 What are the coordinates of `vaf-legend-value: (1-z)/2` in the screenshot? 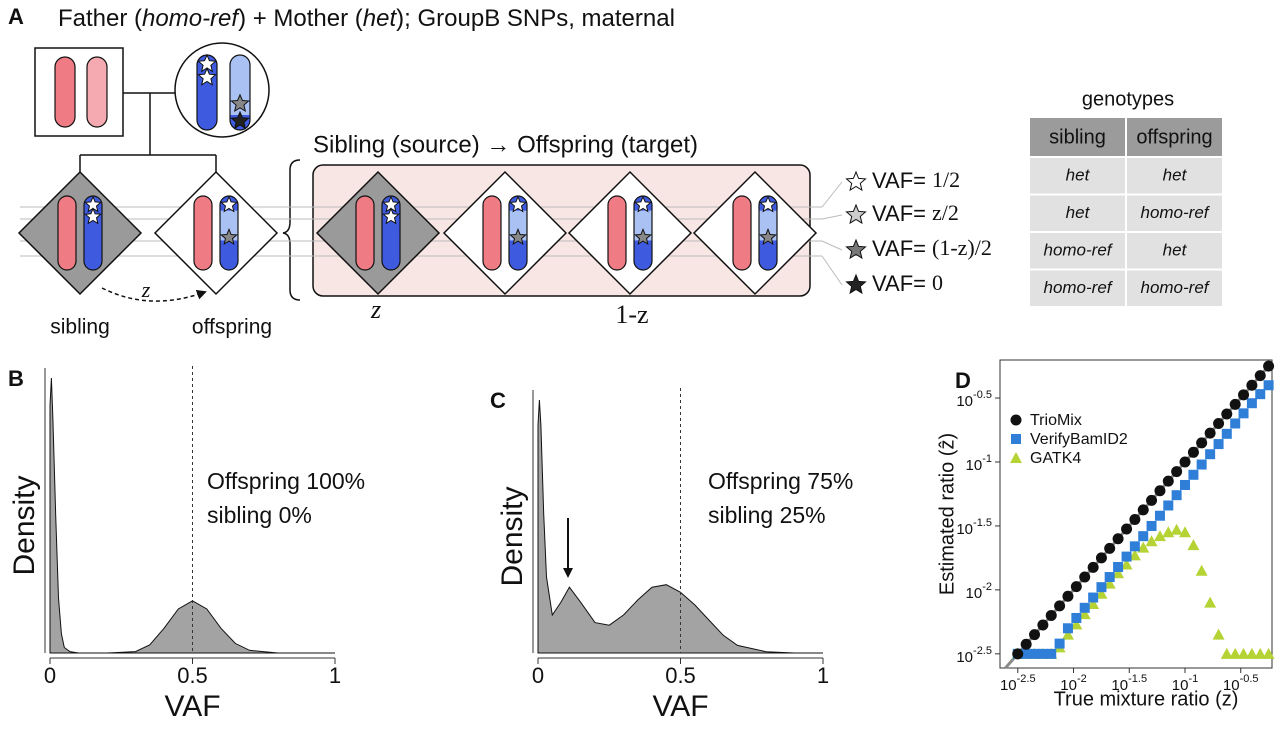 It's located at (962, 247).